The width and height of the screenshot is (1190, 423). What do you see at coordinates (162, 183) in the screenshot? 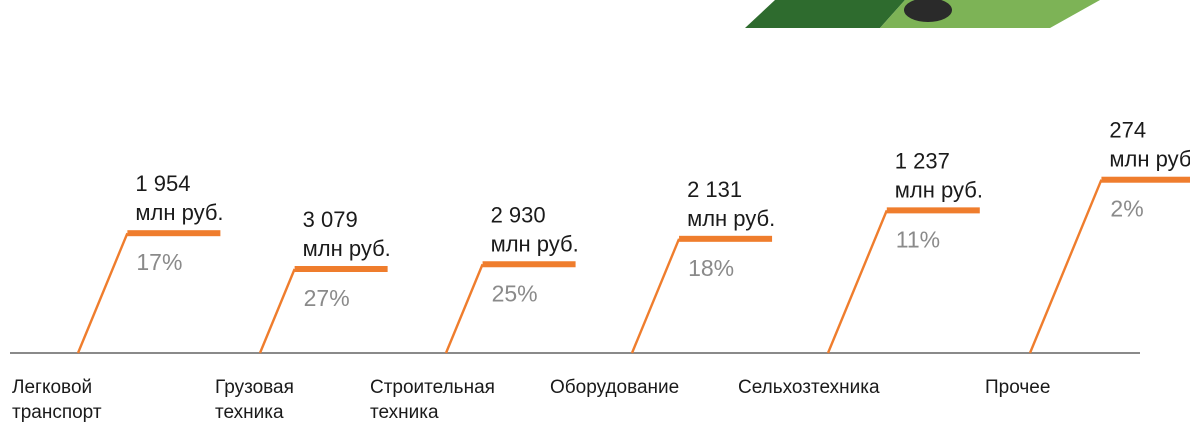
I see `value-label: 1 954` at bounding box center [162, 183].